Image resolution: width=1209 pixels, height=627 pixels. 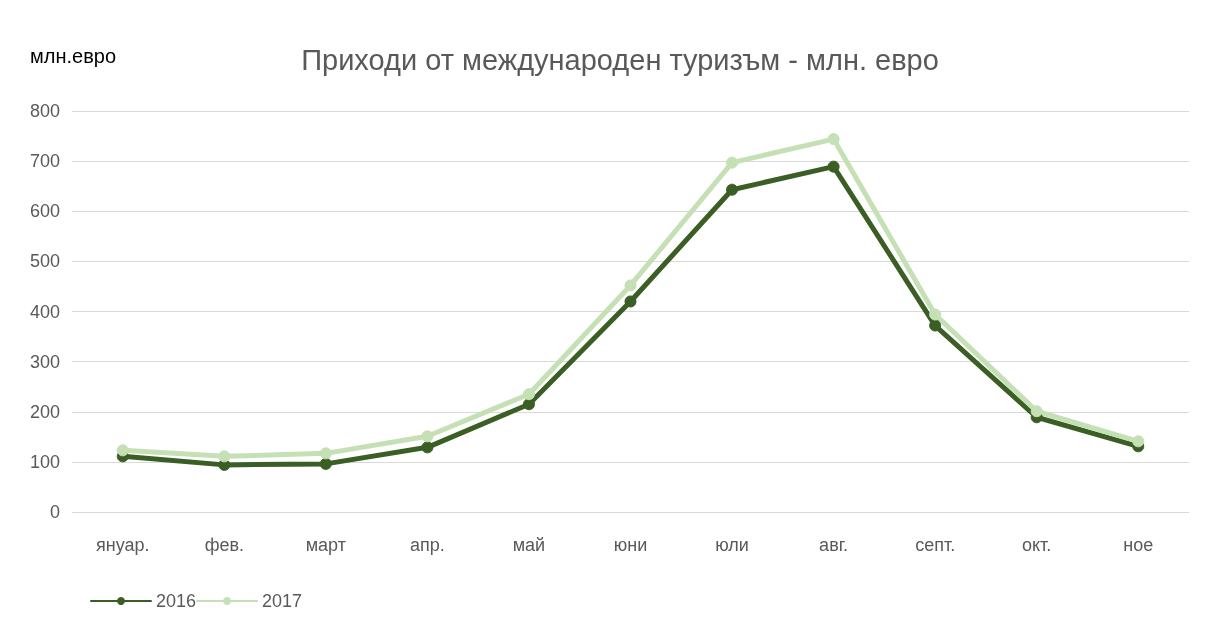 I want to click on y-axis-title: млн.евро, so click(x=73, y=56).